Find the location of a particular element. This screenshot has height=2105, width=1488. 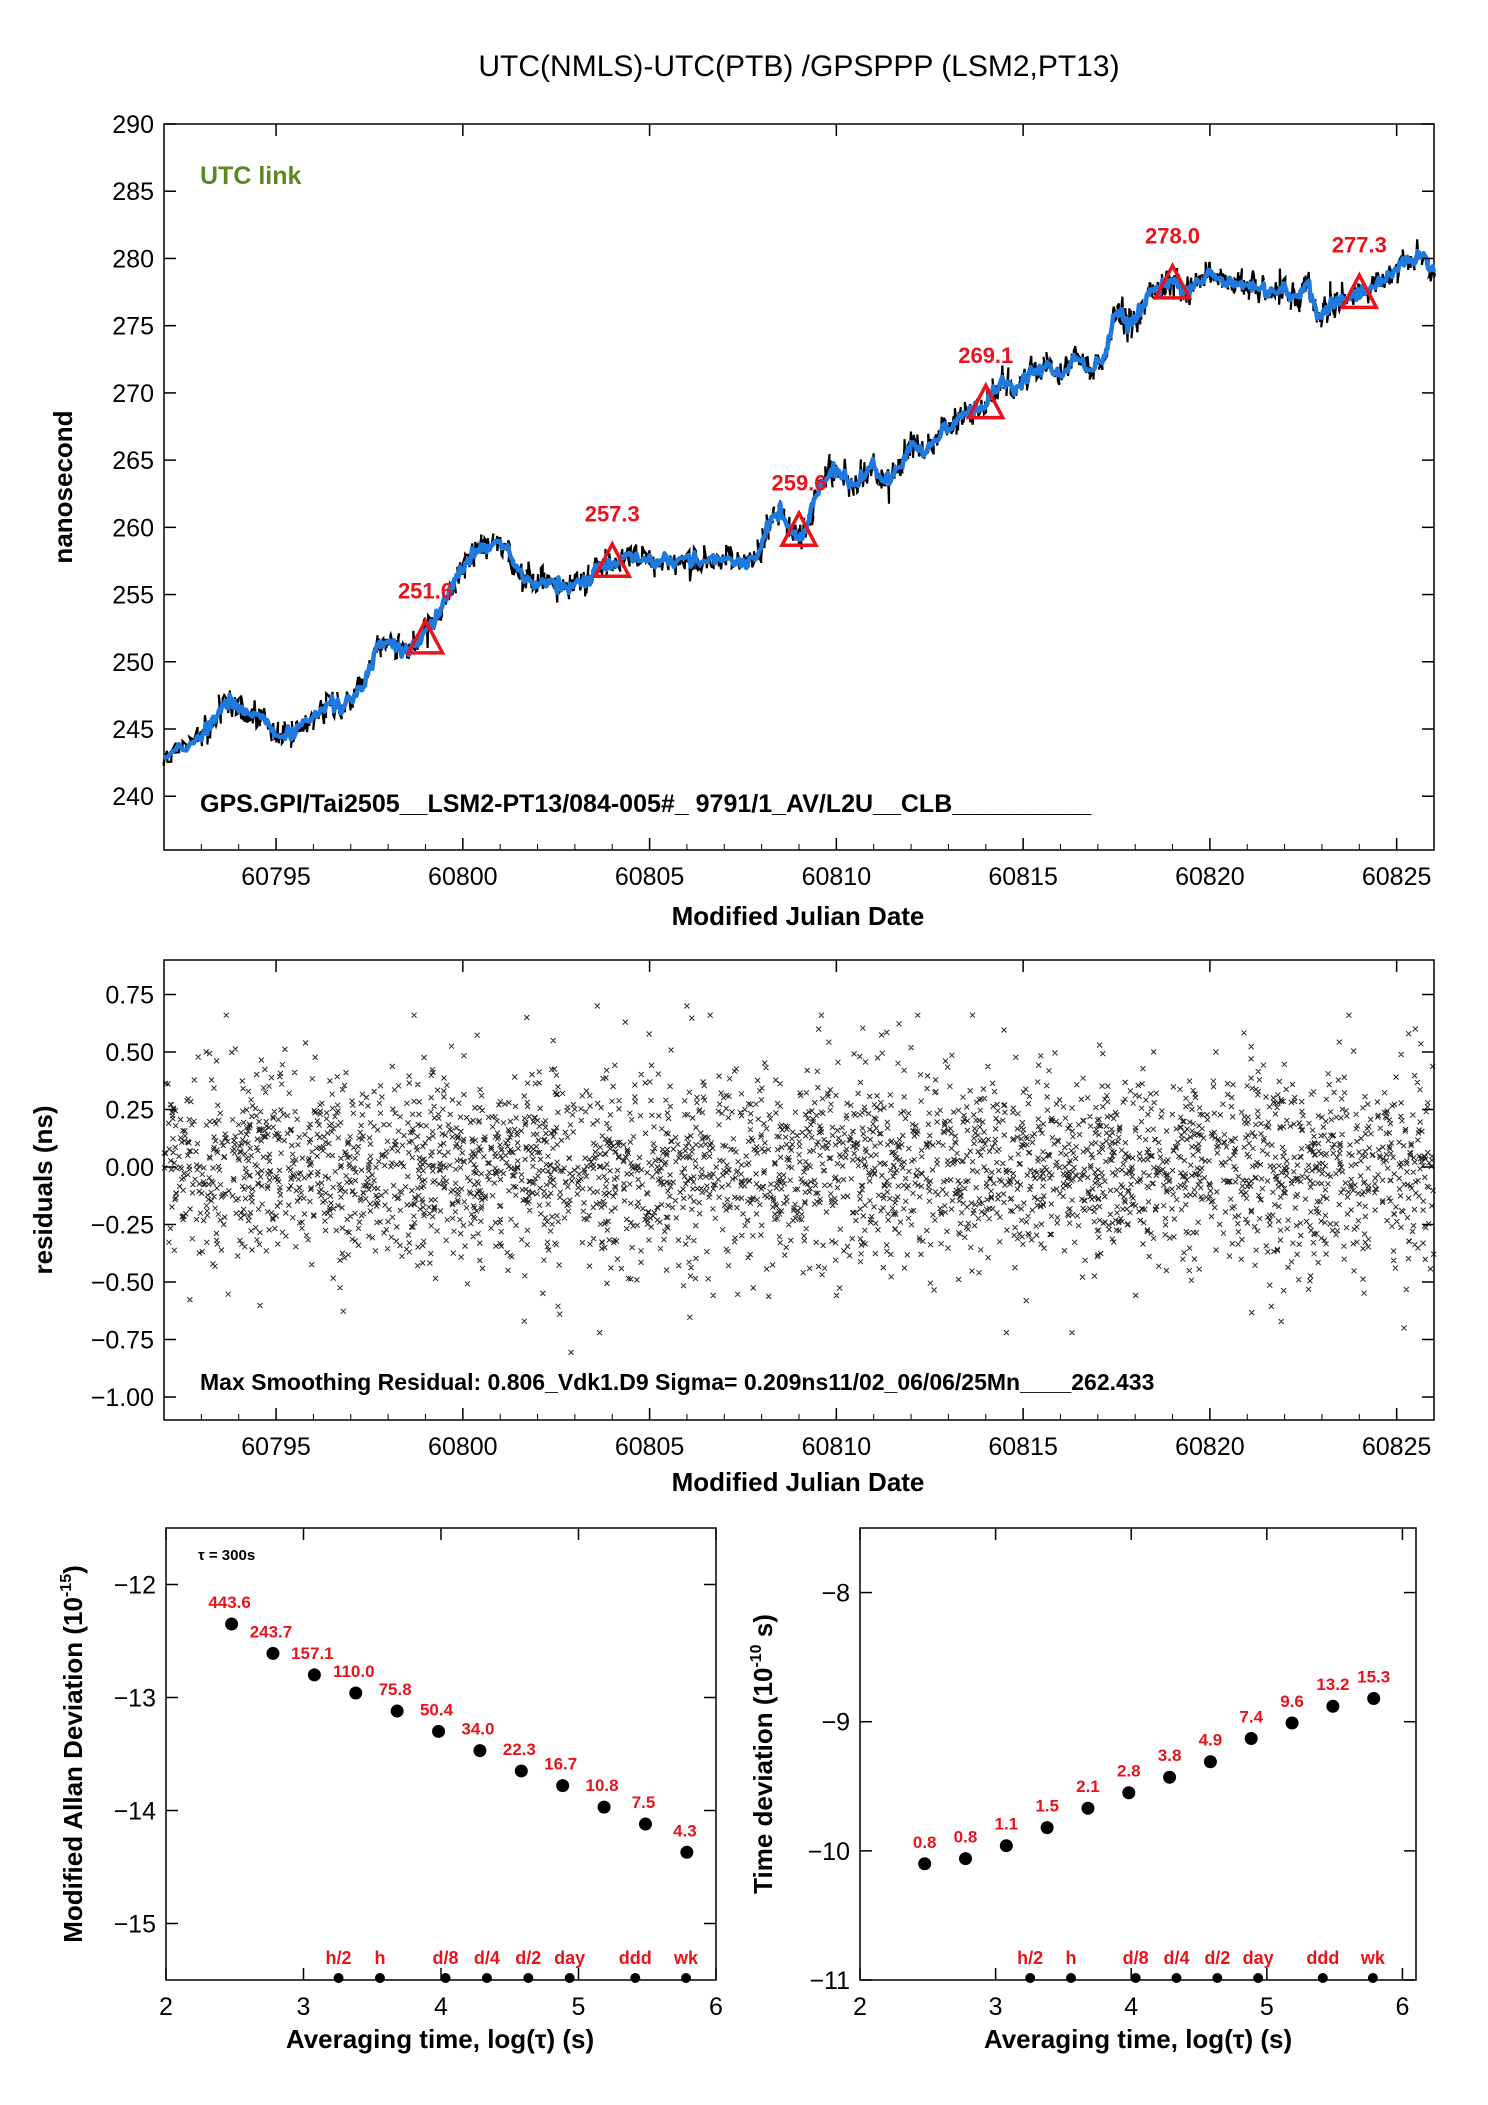

data-label: 4.3 is located at coordinates (685, 1830).